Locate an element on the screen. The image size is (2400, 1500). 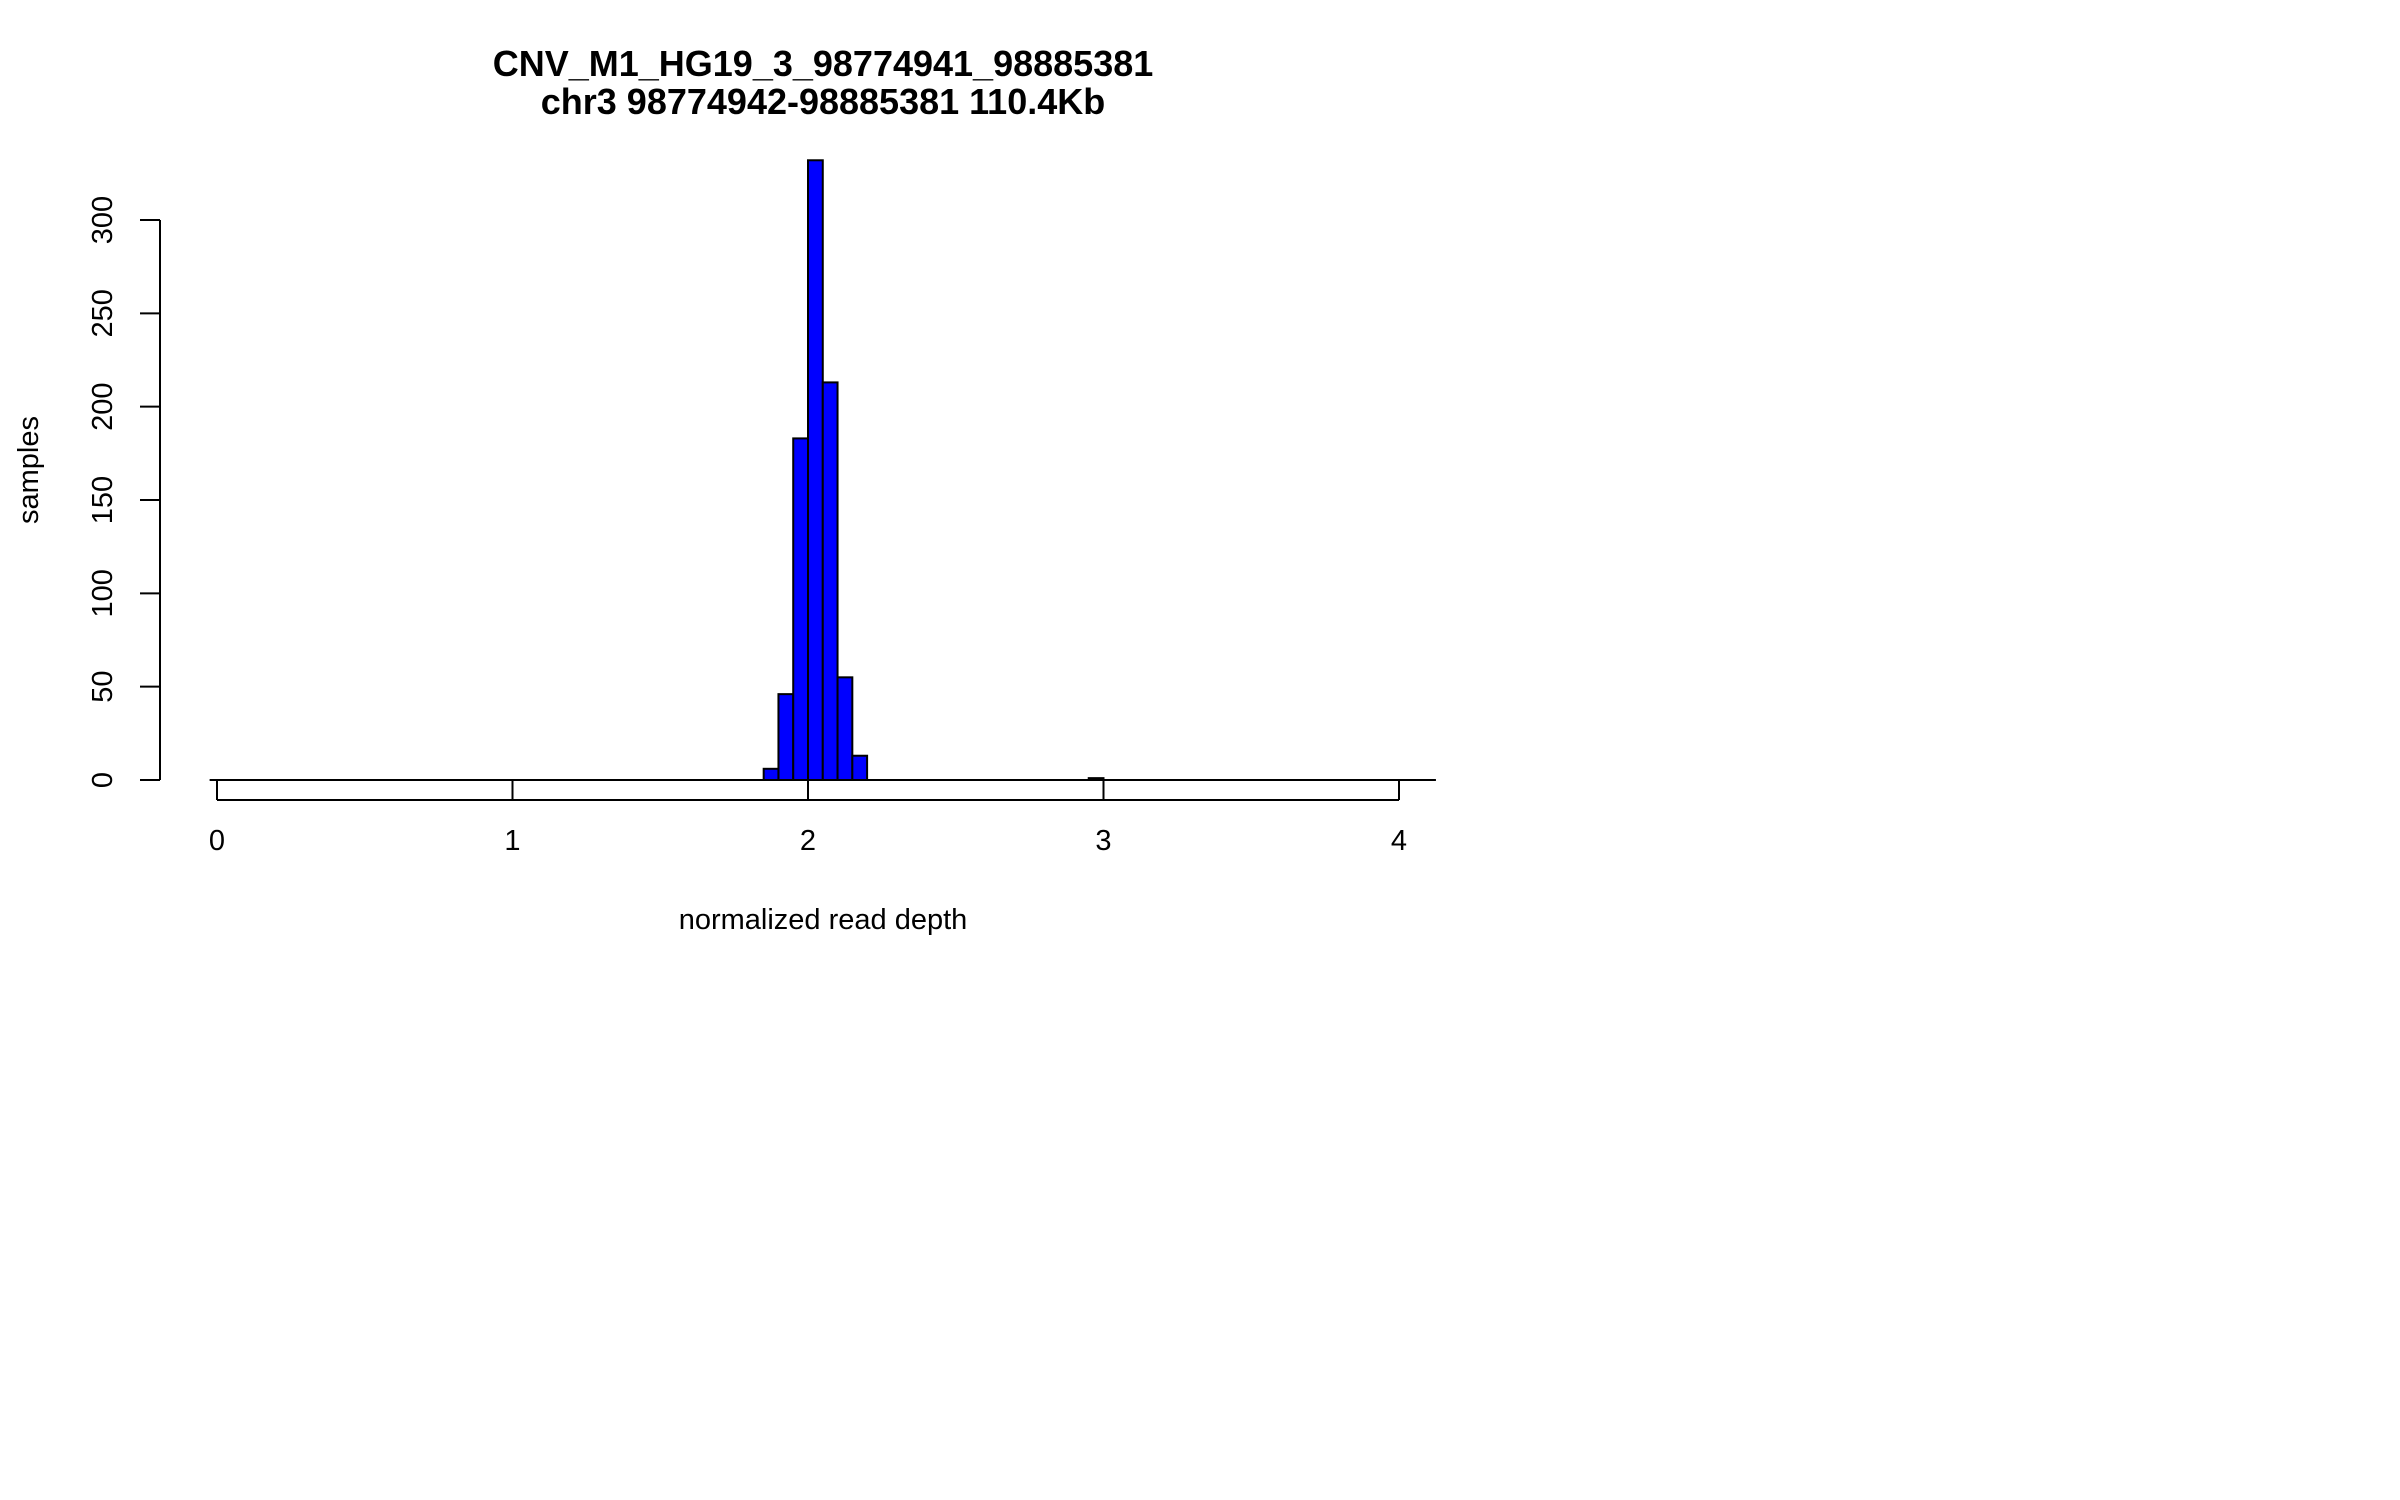
x-tick-label: 1 is located at coordinates (512, 841).